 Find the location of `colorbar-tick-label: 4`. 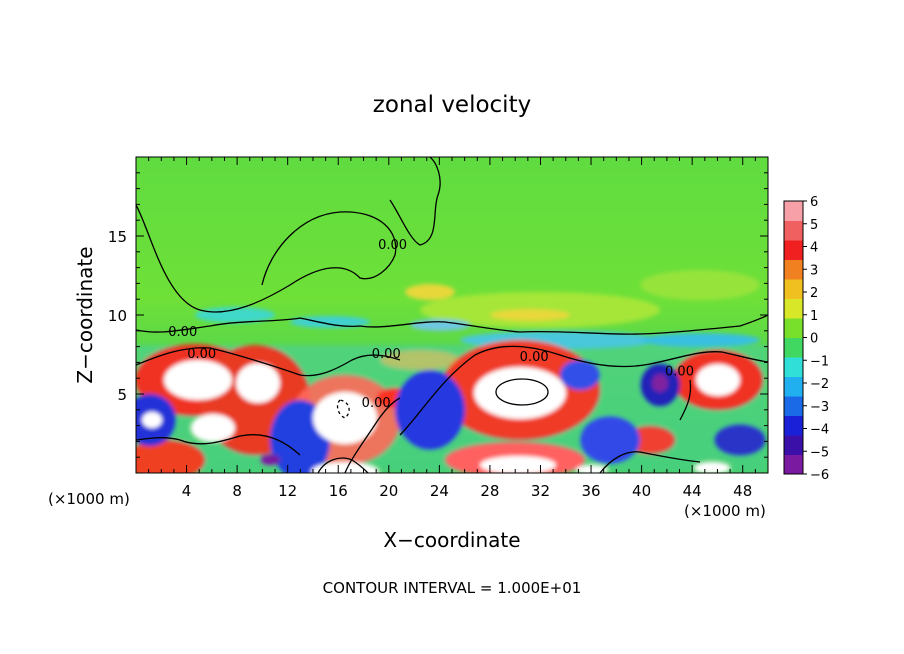

colorbar-tick-label: 4 is located at coordinates (814, 248).